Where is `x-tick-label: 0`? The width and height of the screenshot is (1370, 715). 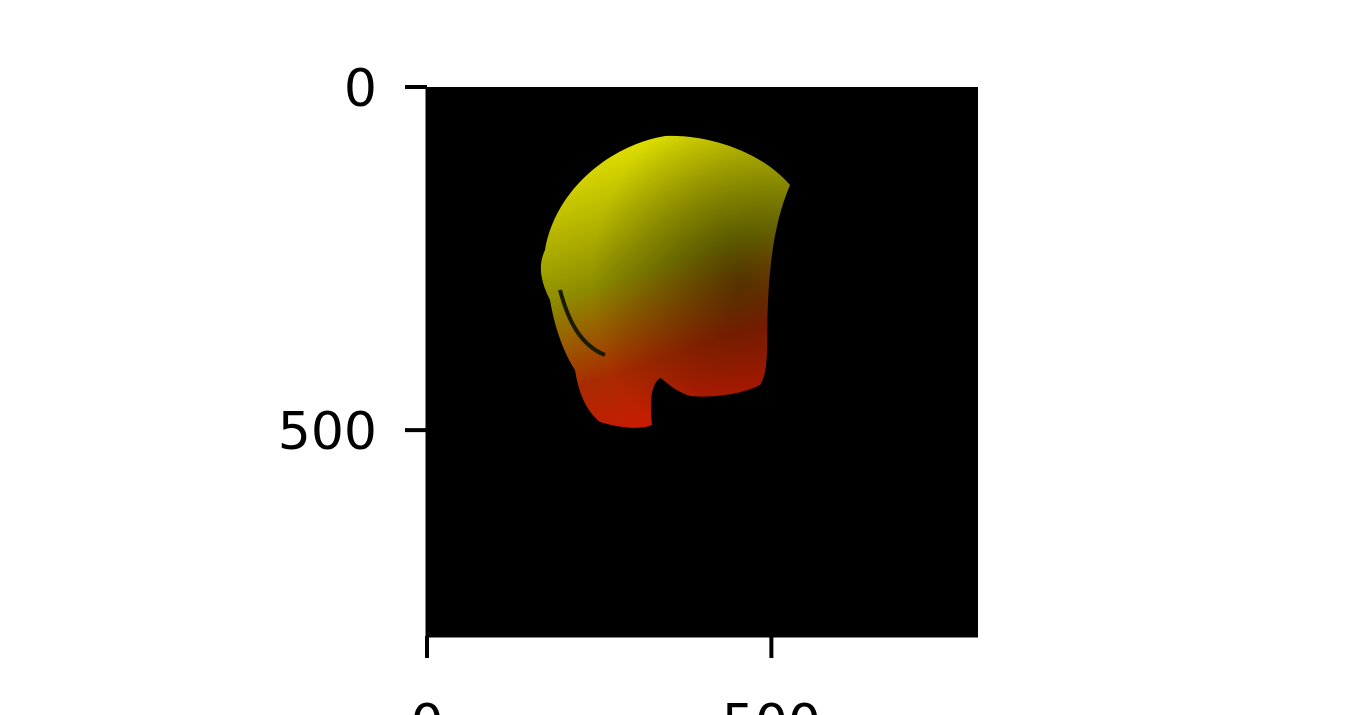
x-tick-label: 0 is located at coordinates (426, 704).